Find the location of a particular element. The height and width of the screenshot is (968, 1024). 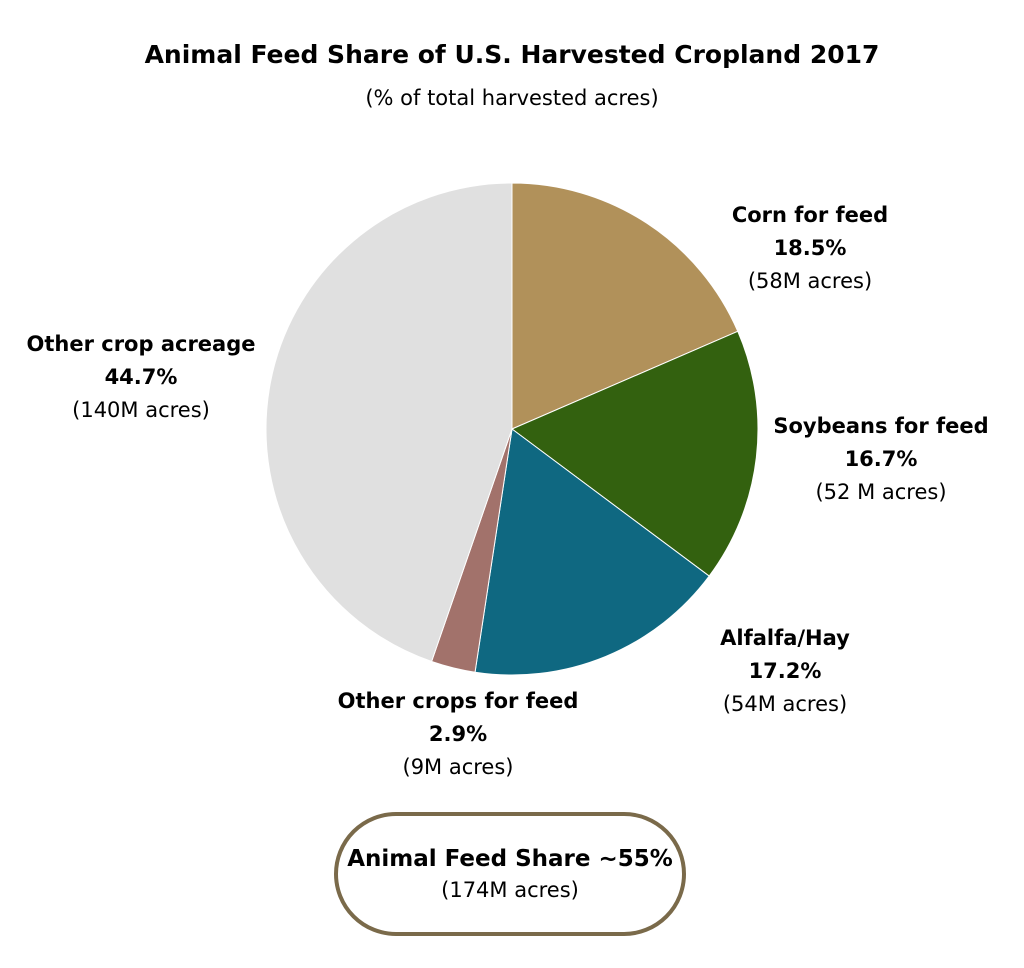

label-alfalfa-hay: Alfalfa/Hay 17.2% (54M acres) is located at coordinates (785, 671).